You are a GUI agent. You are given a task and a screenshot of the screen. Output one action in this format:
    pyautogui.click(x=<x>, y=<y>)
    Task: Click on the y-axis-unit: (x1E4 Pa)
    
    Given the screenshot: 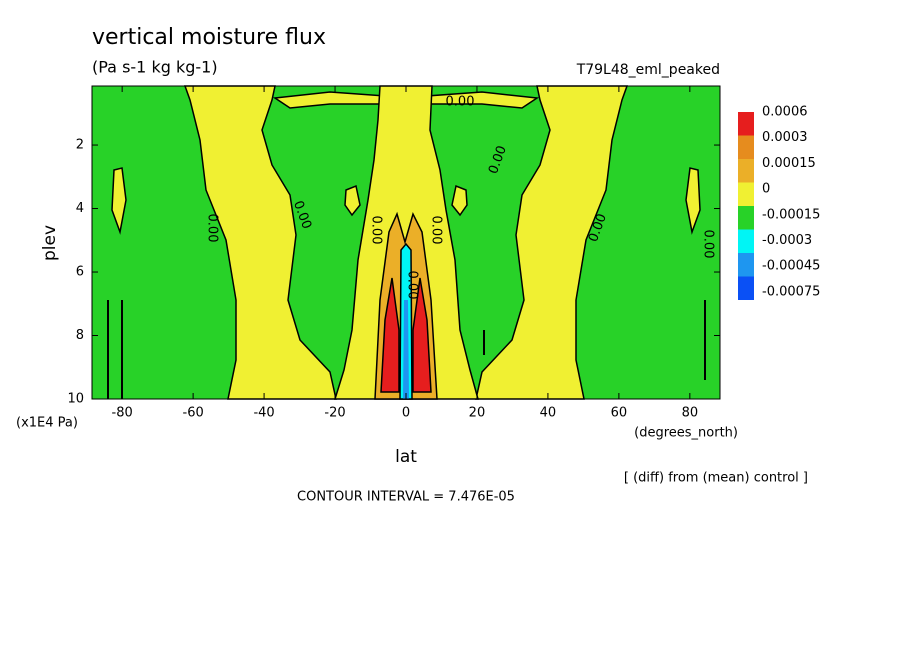 What is the action you would take?
    pyautogui.click(x=47, y=423)
    